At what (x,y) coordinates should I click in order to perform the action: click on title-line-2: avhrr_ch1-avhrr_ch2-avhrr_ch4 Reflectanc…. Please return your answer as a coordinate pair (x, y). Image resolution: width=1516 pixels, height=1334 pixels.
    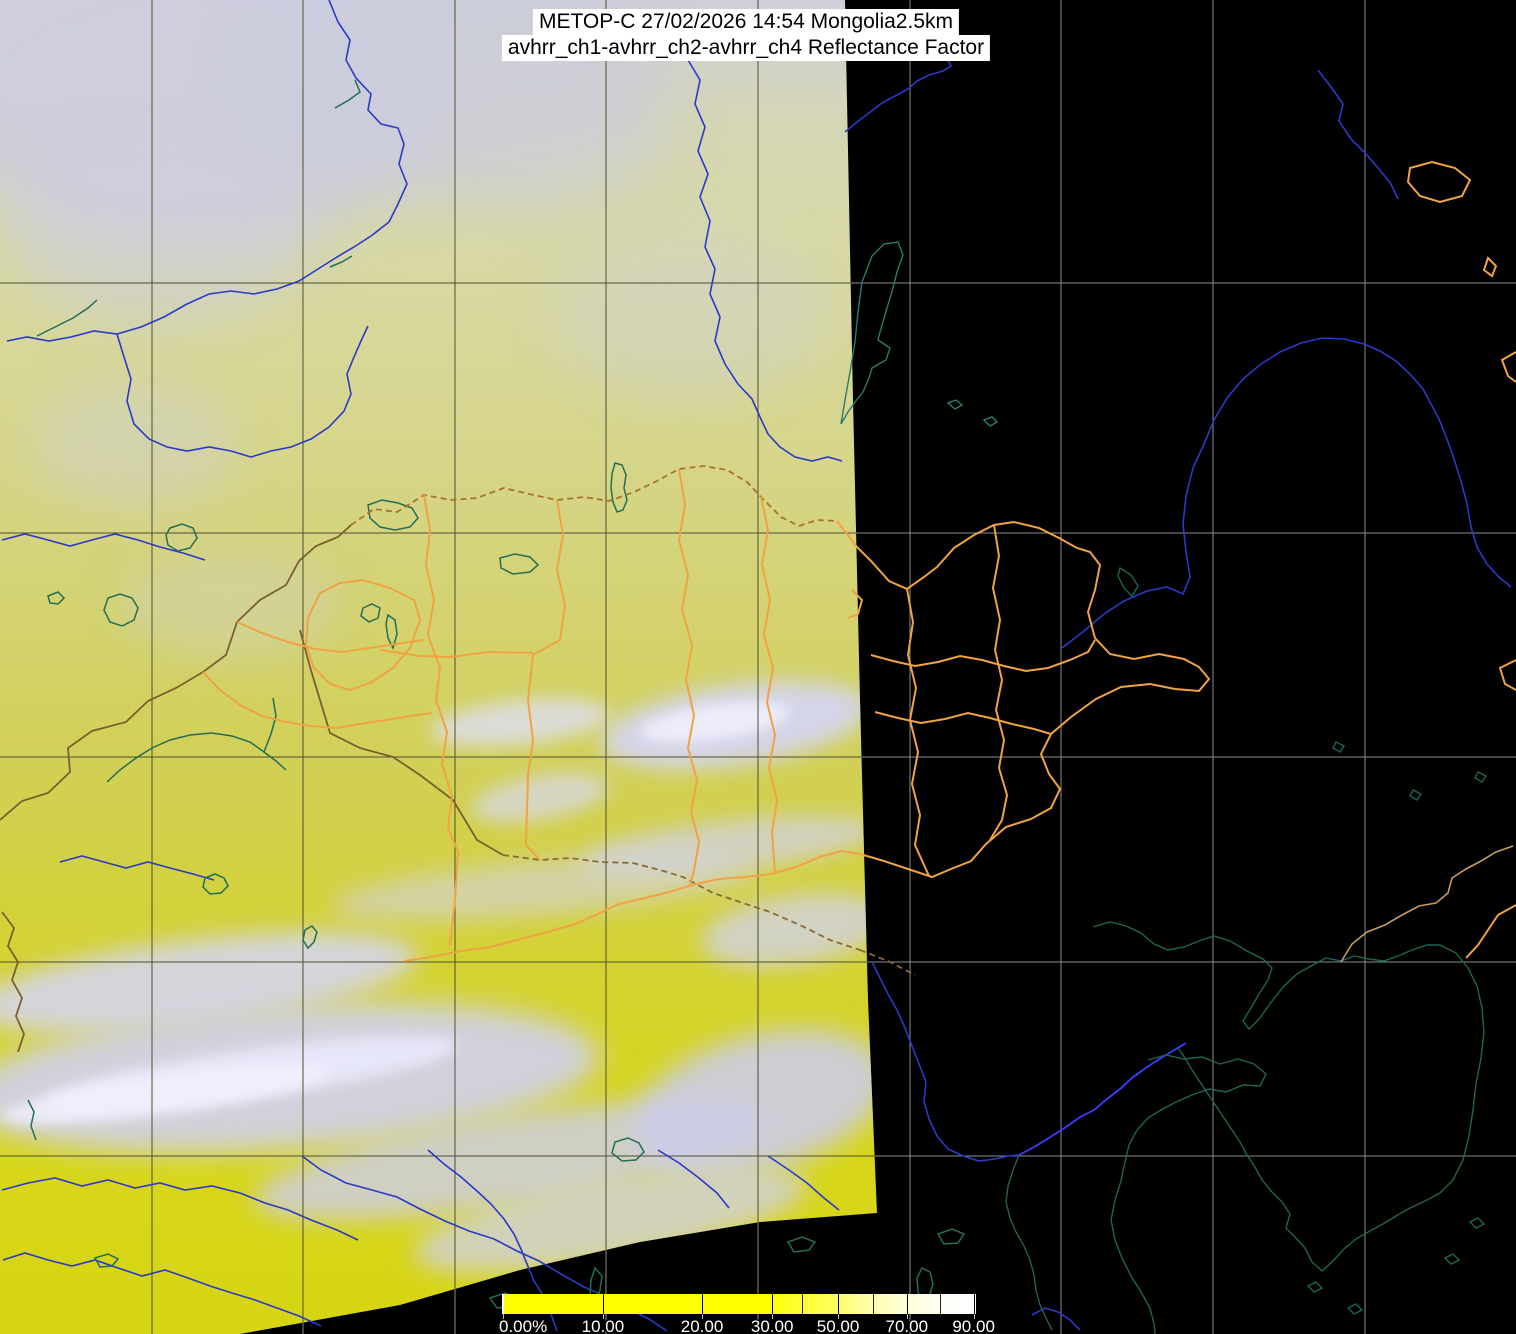
    Looking at the image, I should click on (746, 48).